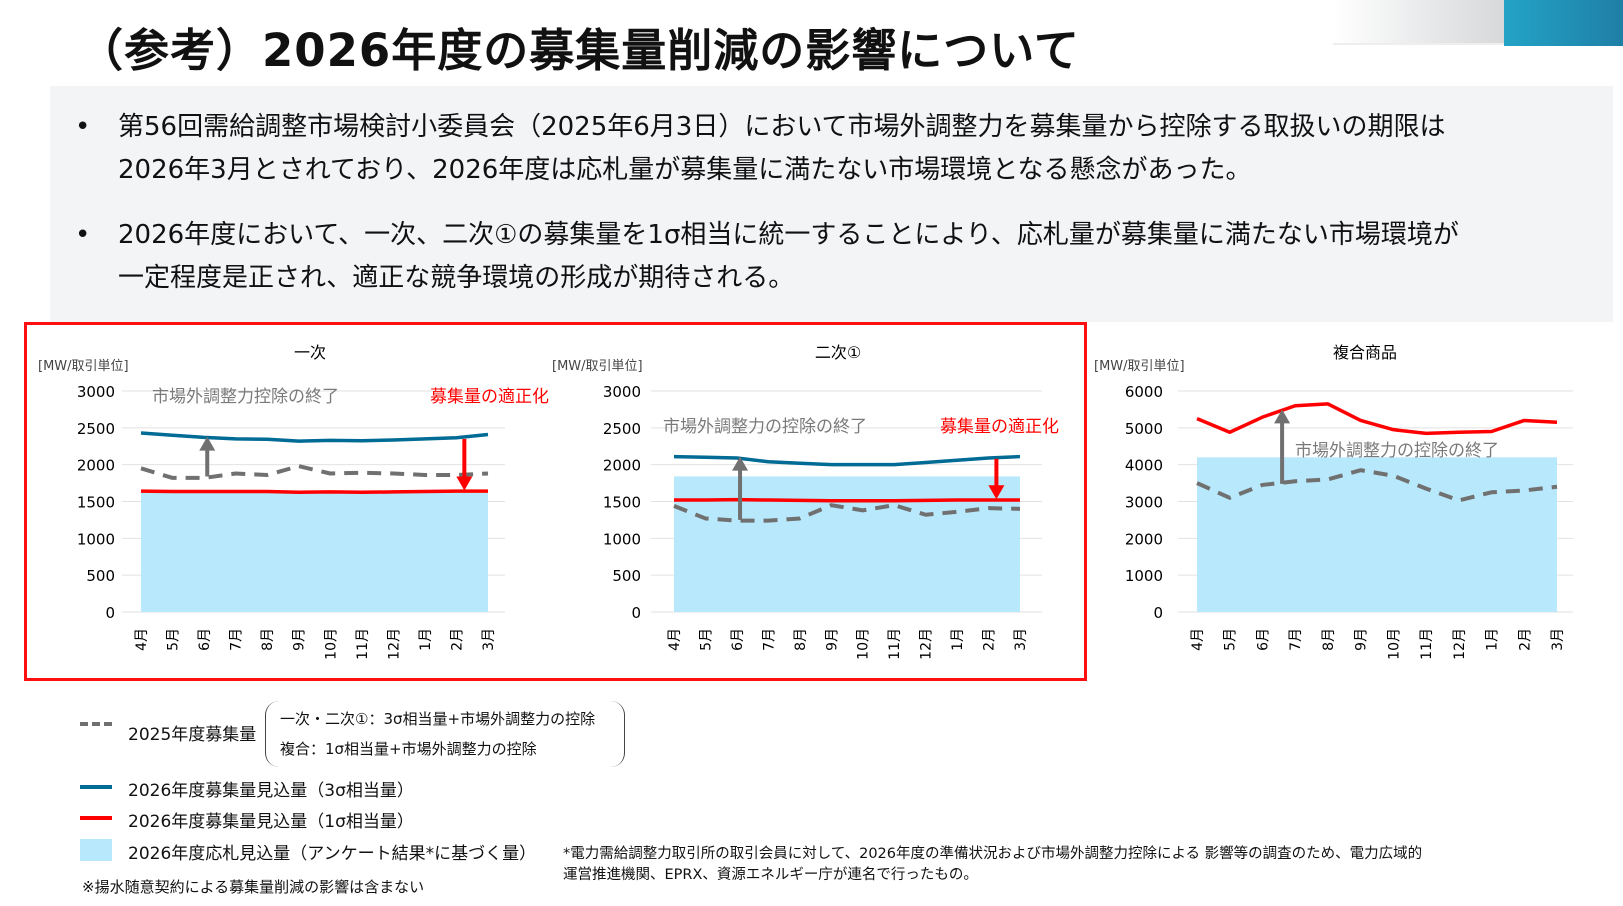  Describe the element at coordinates (1144, 392) in the screenshot. I see `y-tick-label: 6000` at that location.